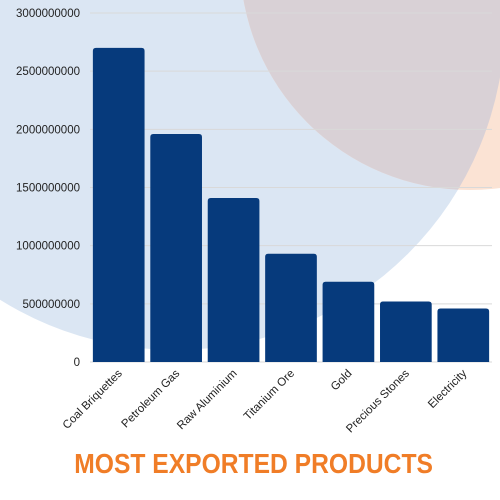 The image size is (500, 500). Describe the element at coordinates (253, 463) in the screenshot. I see `chart-title: MOST EXPORTED PRODUCTS` at that location.